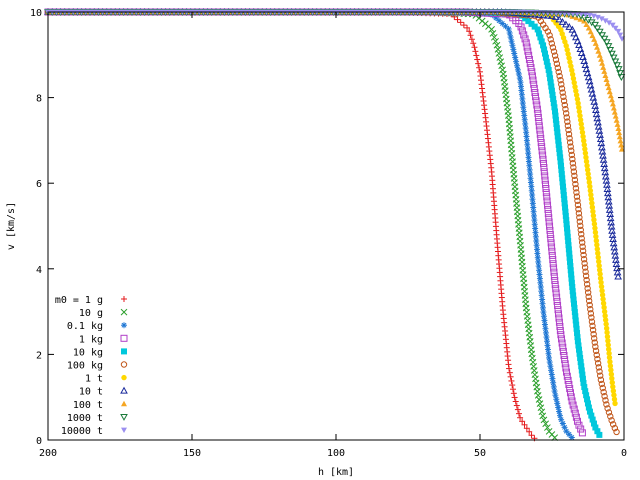 The height and width of the screenshot is (480, 640). What do you see at coordinates (11, 226) in the screenshot?
I see `y-axis-label: v [km/s]` at bounding box center [11, 226].